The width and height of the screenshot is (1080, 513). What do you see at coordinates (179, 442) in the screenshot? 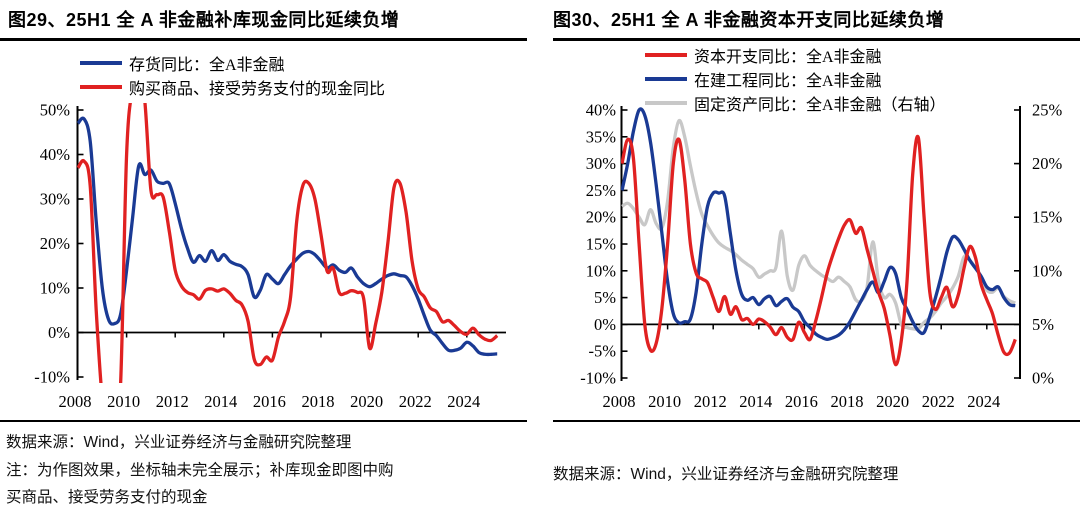
I see `fig29-source-note: 数据来源：Wind，兴业证券经济与金融研究院整理` at bounding box center [179, 442].